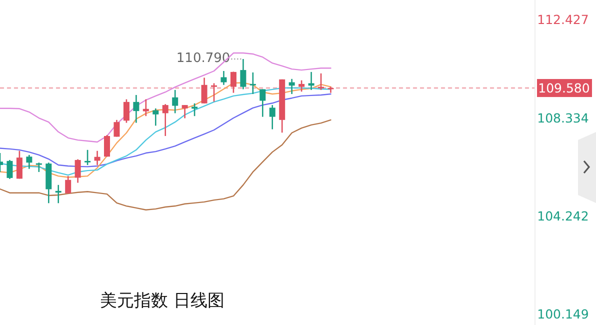 The height and width of the screenshot is (325, 596). Describe the element at coordinates (563, 314) in the screenshot. I see `y-tick-label: 100.149` at that location.